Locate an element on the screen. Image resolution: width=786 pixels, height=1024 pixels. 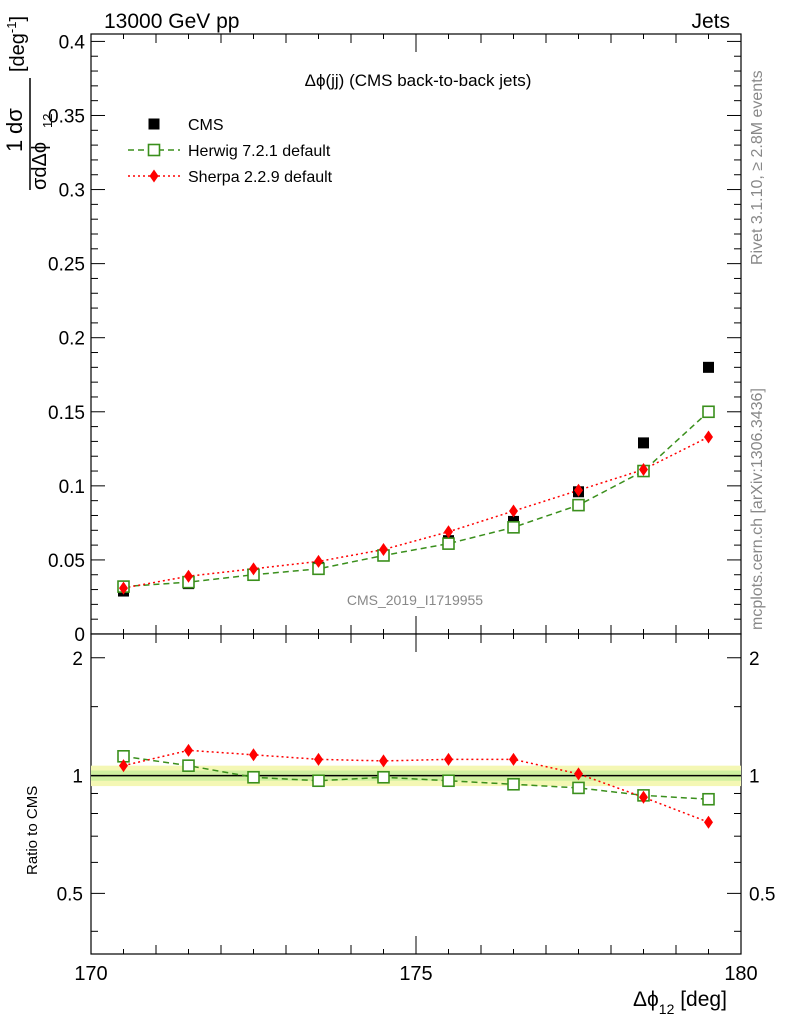
chart-title: Δϕ(jj) (CMS back-to-back jets) is located at coordinates (418, 80).